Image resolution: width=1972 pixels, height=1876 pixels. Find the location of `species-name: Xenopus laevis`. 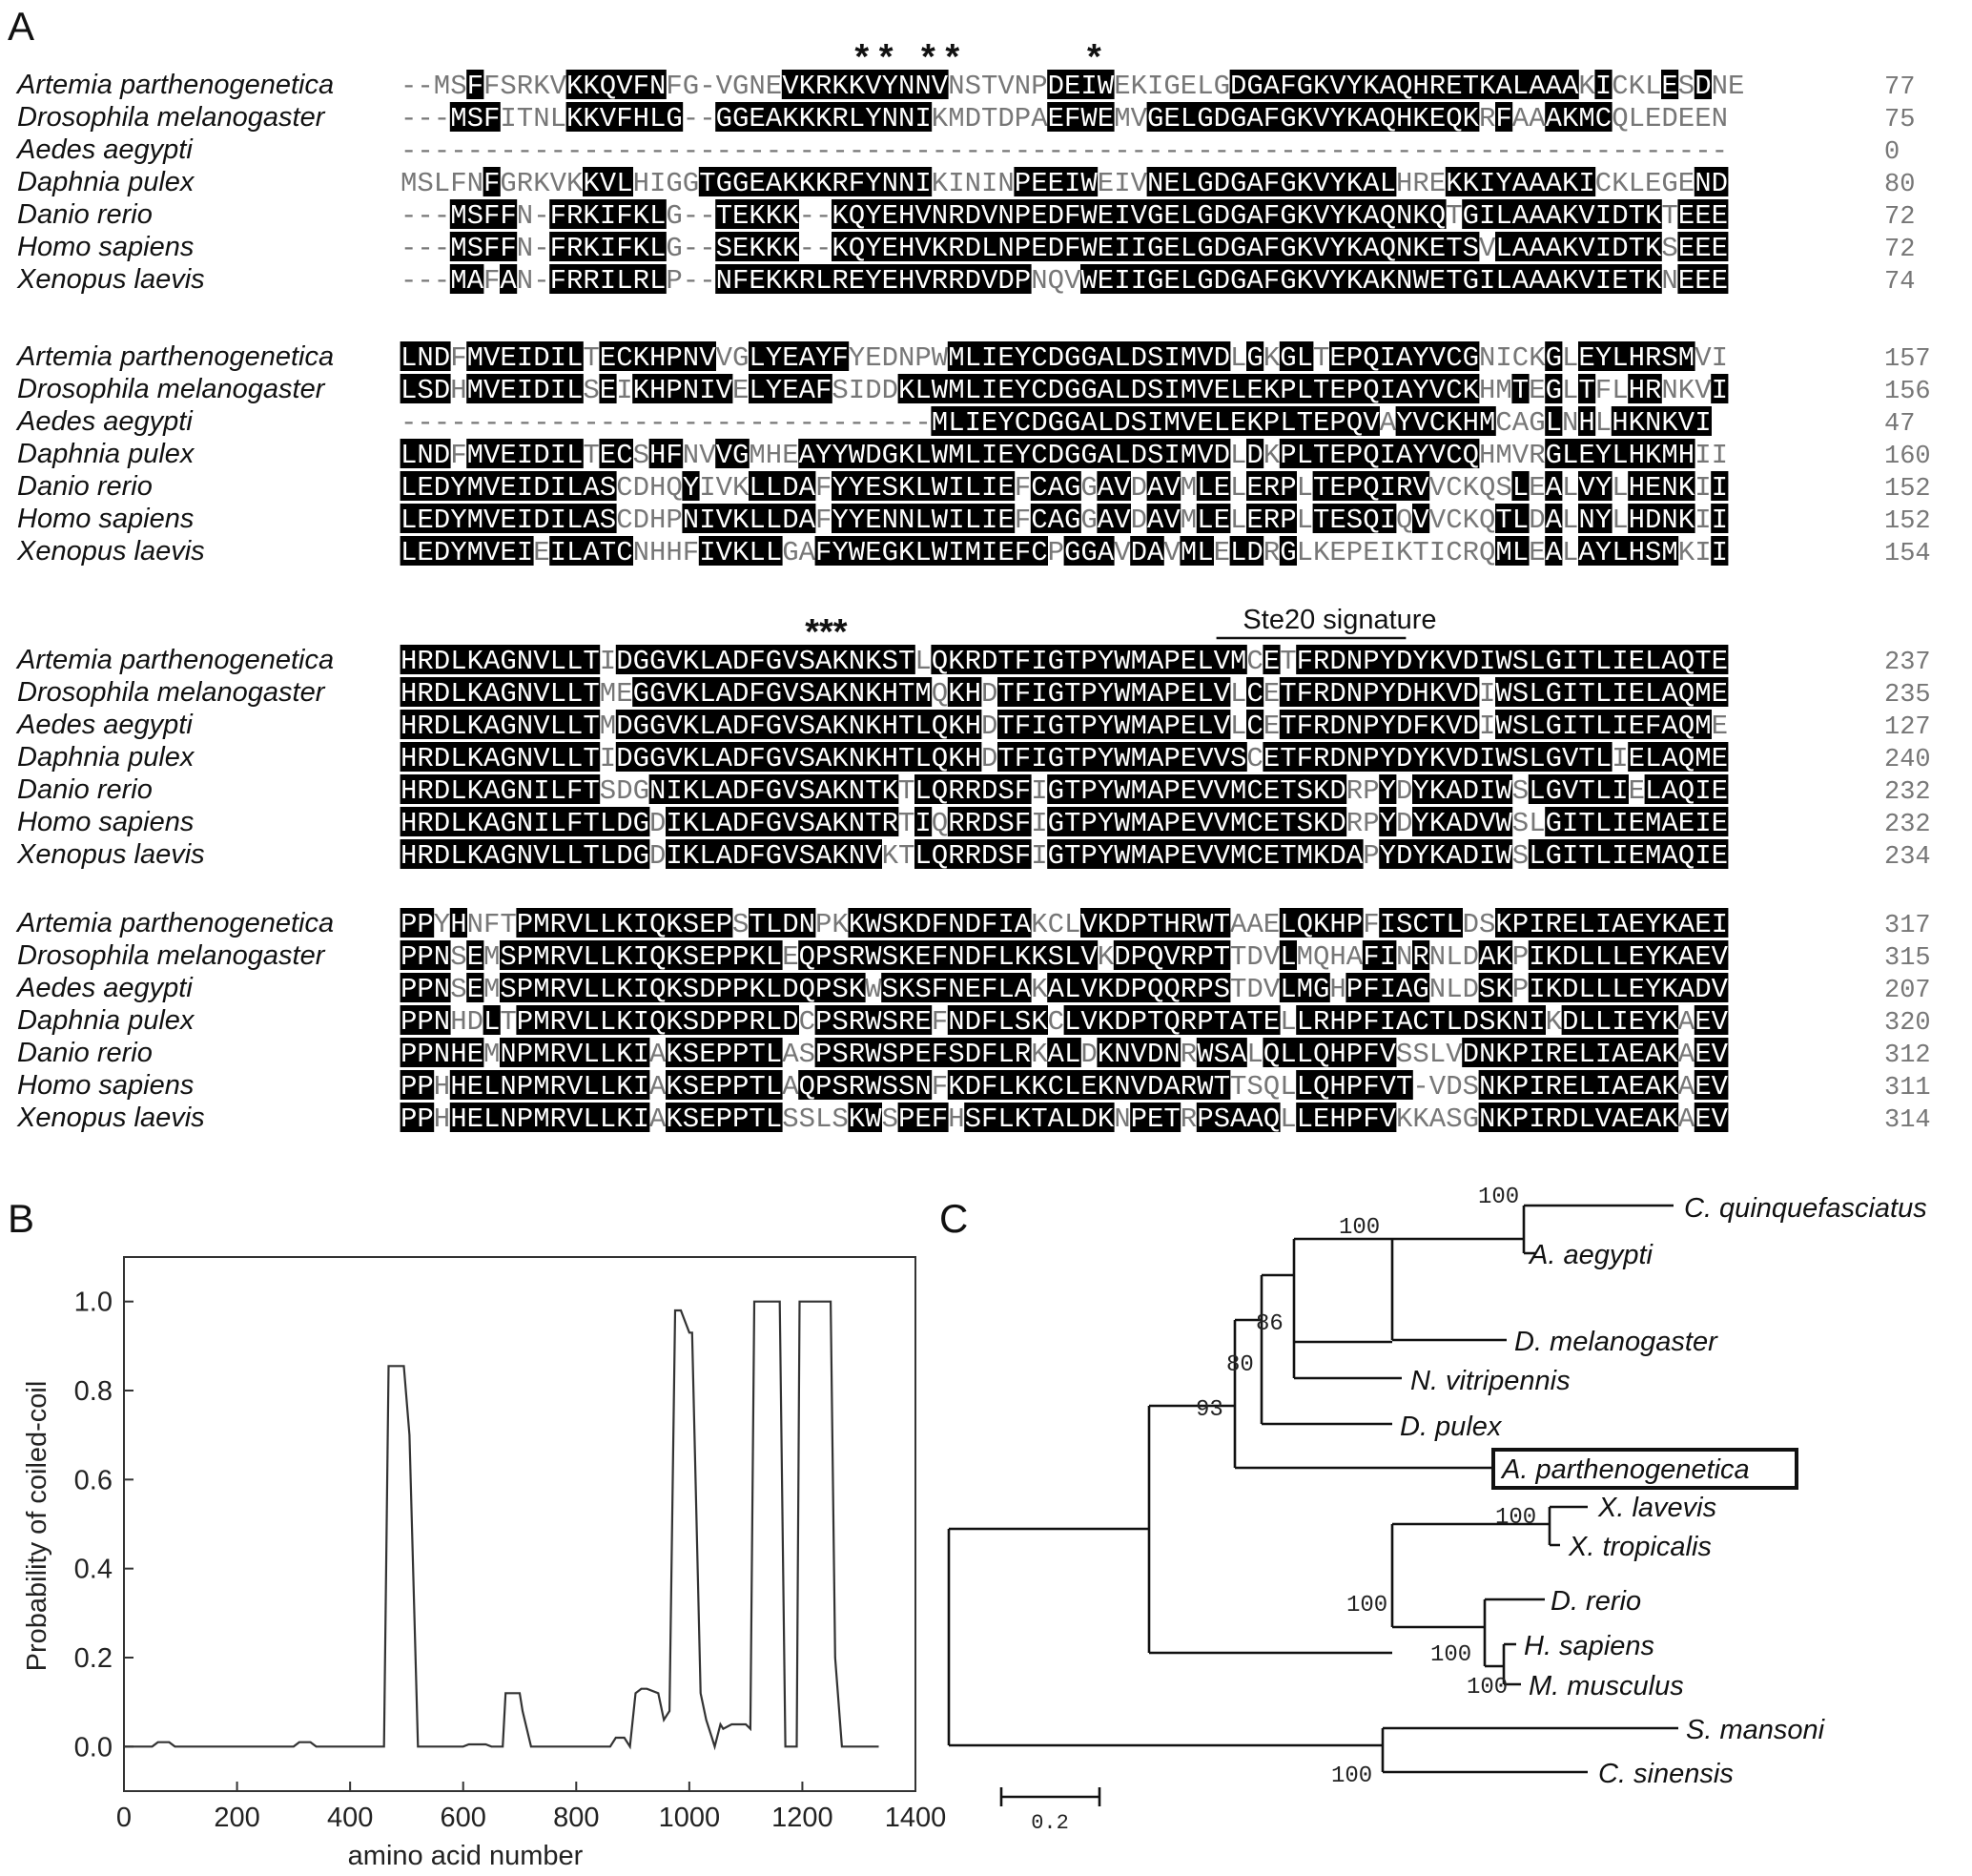

species-name: Xenopus laevis is located at coordinates (111, 279).